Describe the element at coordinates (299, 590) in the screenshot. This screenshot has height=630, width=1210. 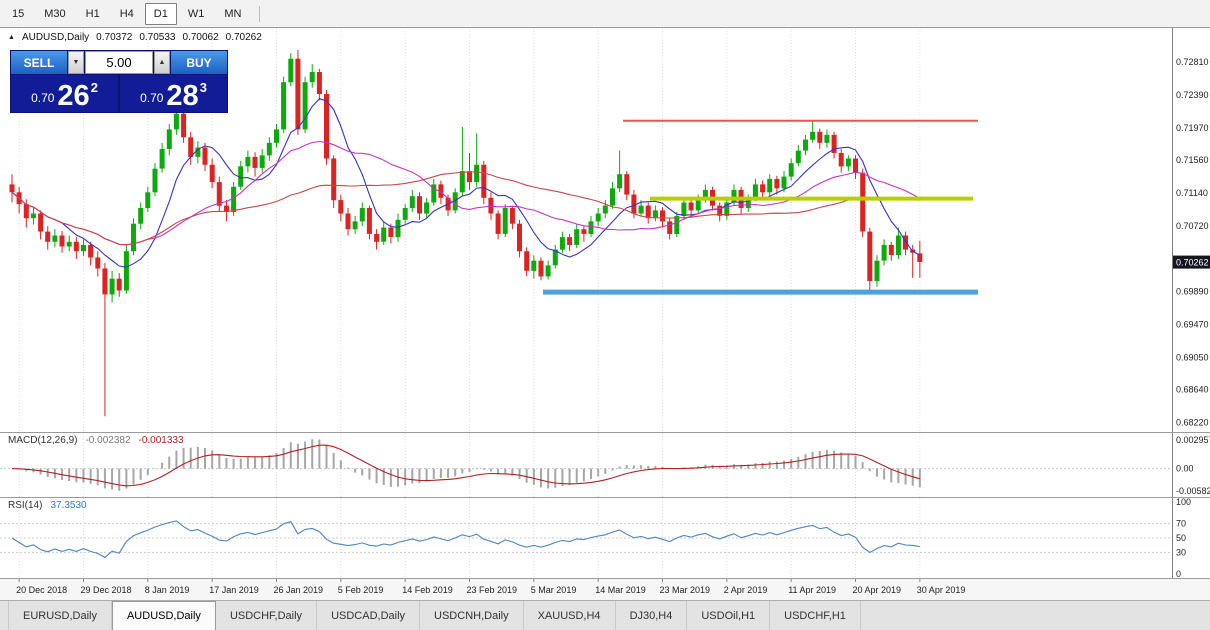
I see `svg-text: 26 Jan 2019` at that location.